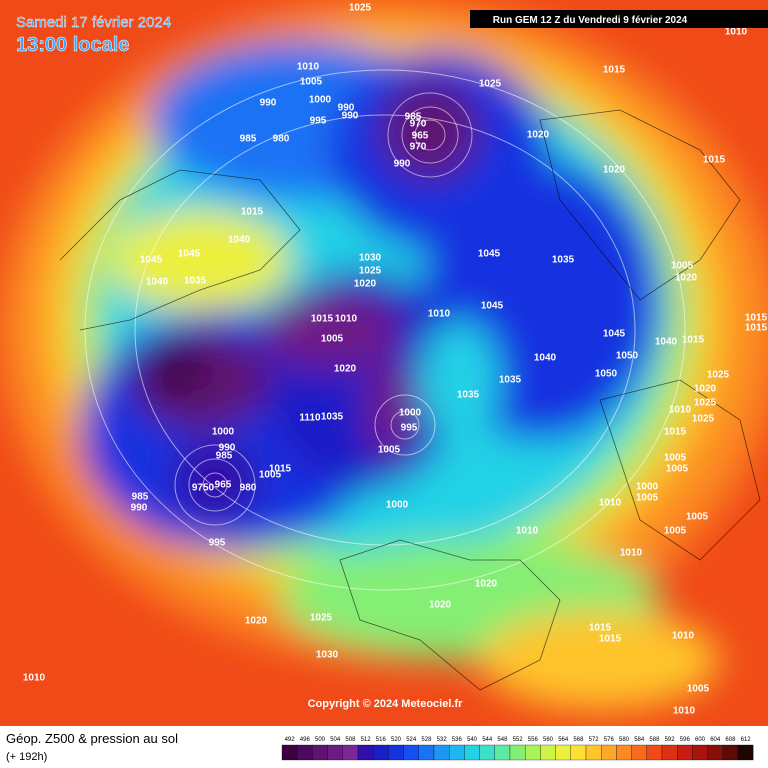 Image resolution: width=768 pixels, height=768 pixels. What do you see at coordinates (639, 740) in the screenshot?
I see `scale-label: 584` at bounding box center [639, 740].